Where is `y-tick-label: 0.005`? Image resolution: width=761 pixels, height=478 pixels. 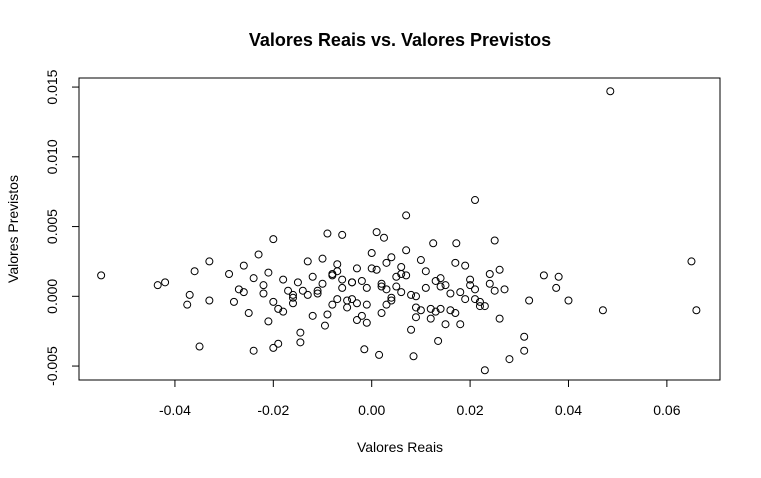 y-tick-label: 0.005 is located at coordinates (52, 226).